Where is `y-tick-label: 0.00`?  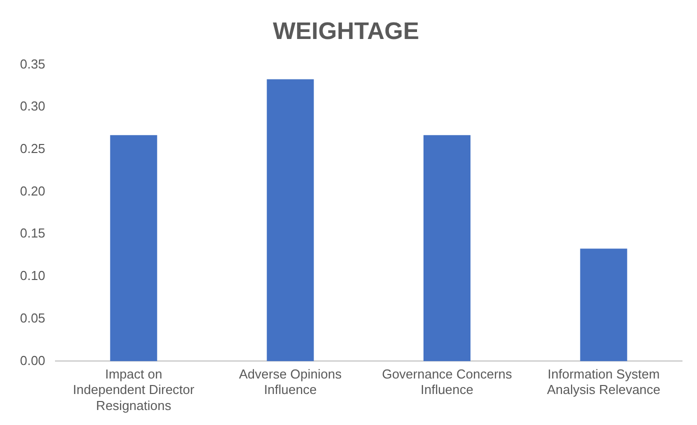
y-tick-label: 0.00 is located at coordinates (33, 360).